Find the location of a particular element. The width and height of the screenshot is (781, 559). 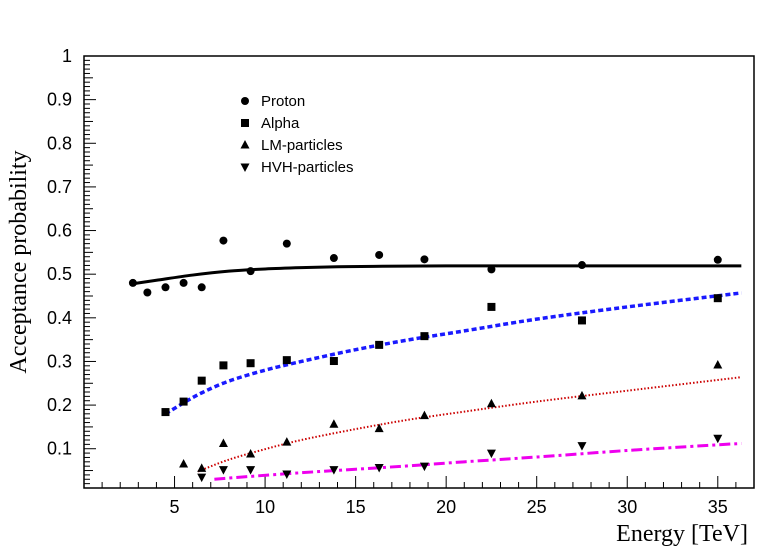

x-axis-ticks: 5 10 15 20 25 30 35 is located at coordinates (419, 496).